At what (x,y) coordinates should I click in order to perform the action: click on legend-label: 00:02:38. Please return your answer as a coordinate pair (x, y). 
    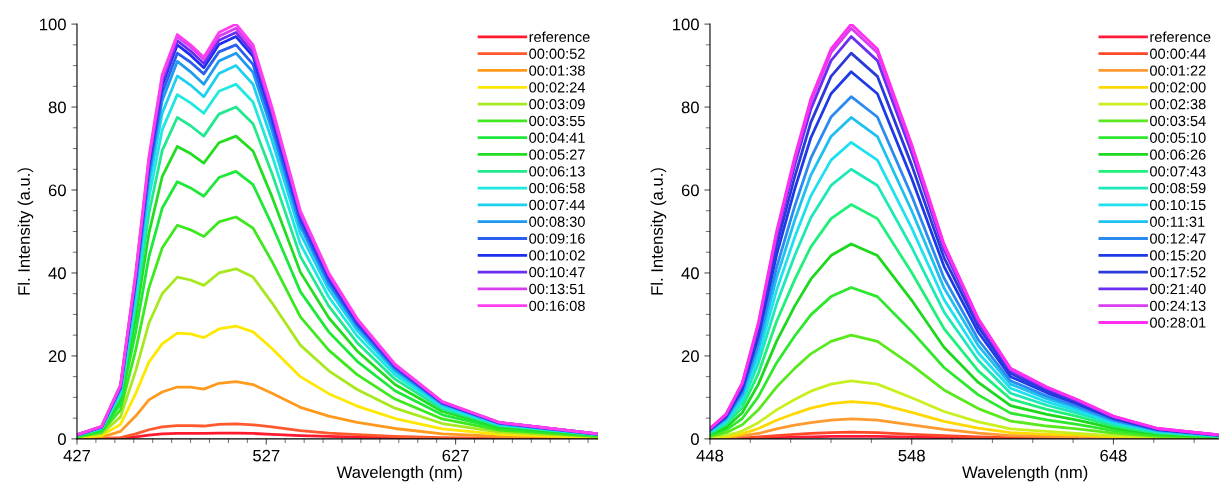
    Looking at the image, I should click on (1178, 104).